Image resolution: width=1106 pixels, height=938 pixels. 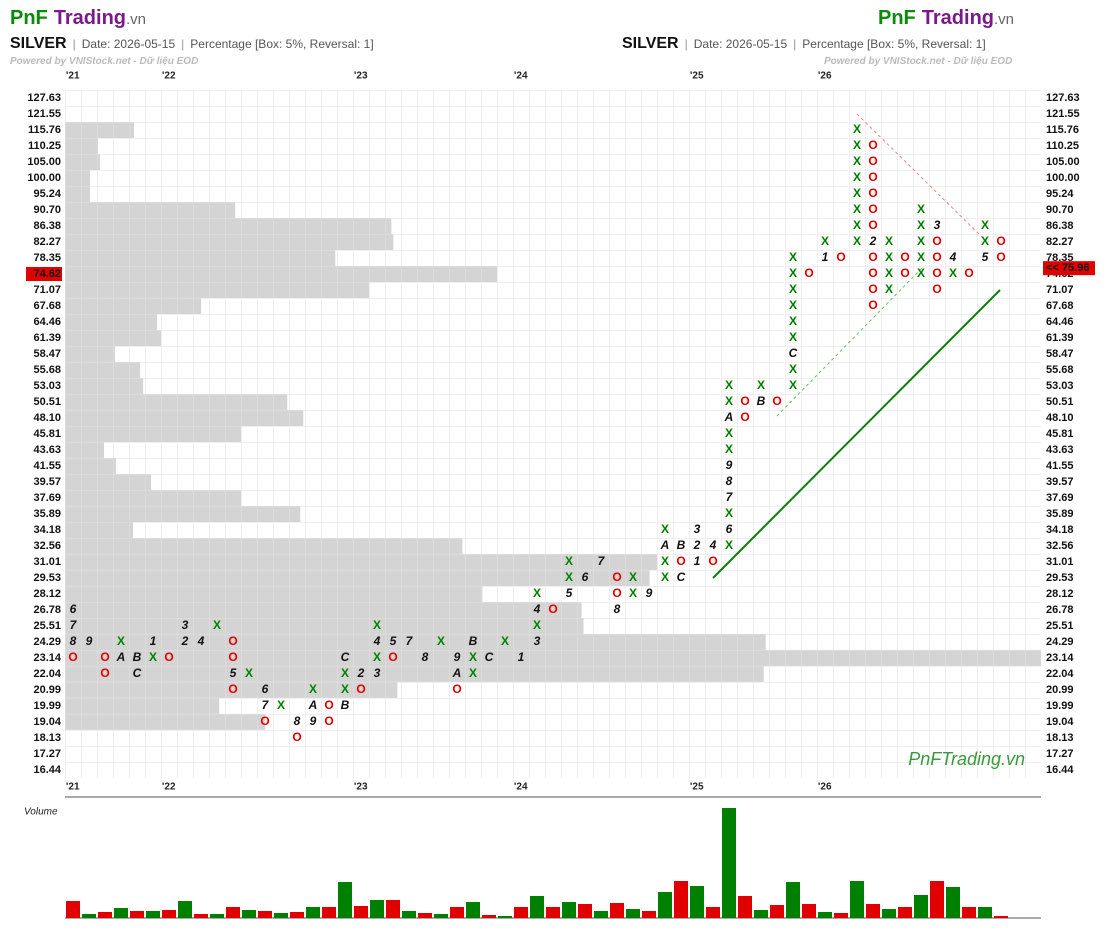 I want to click on price-highlight, so click(x=44, y=273).